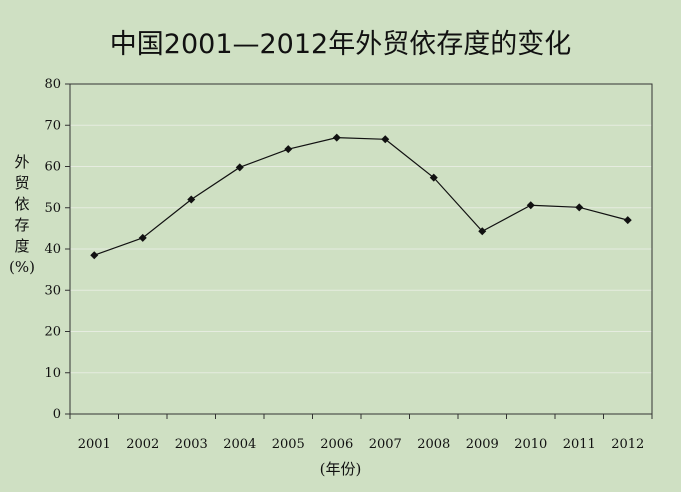 This screenshot has width=681, height=492. I want to click on x-tick-label: 2008, so click(433, 444).